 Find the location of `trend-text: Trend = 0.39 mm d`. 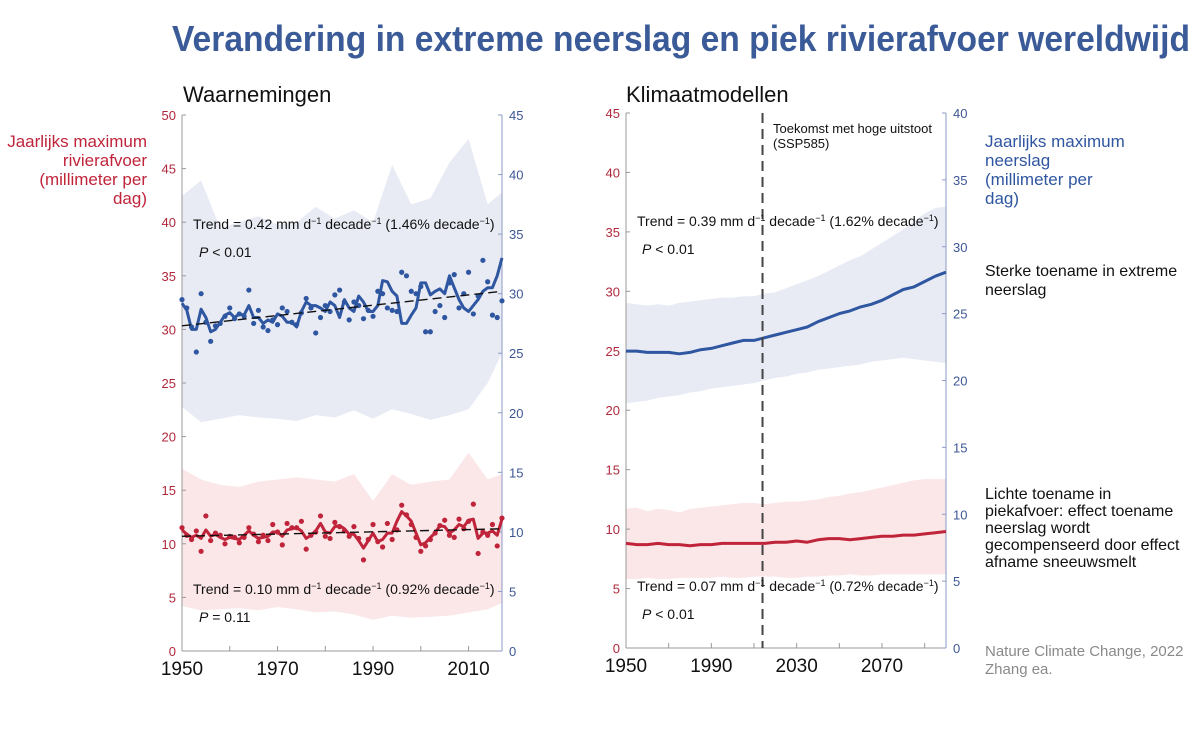

trend-text: Trend = 0.39 mm d is located at coordinates (696, 221).